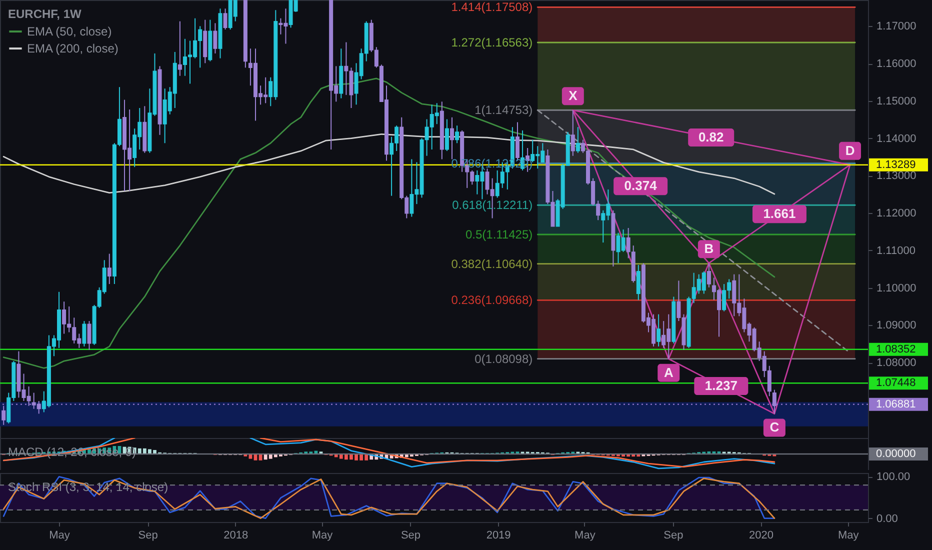 This screenshot has height=550, width=932. Describe the element at coordinates (896, 349) in the screenshot. I see `ref-line-label: 1.08352` at that location.